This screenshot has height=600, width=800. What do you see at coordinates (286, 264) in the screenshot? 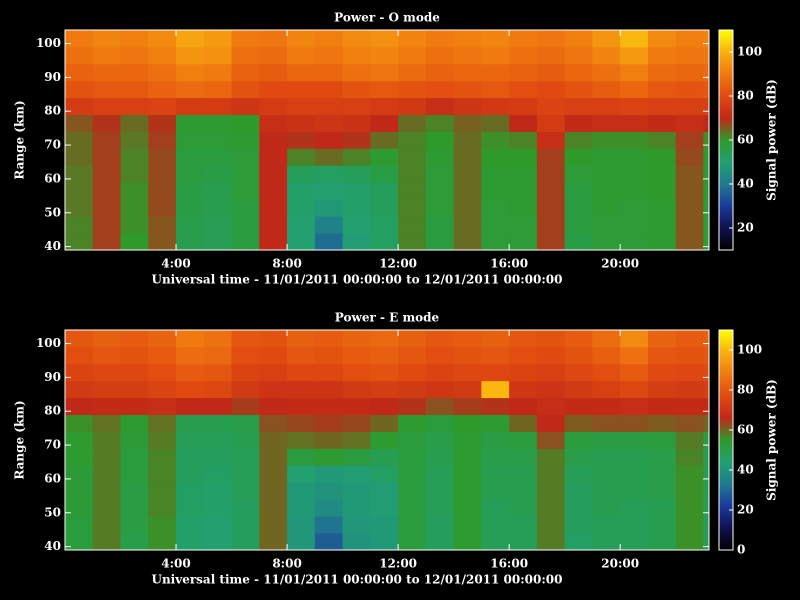
I see `x-tick-label: 8:00` at bounding box center [286, 264].